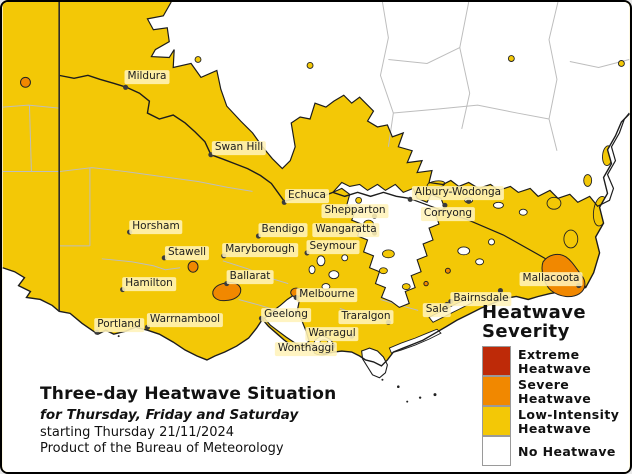 Image resolution: width=632 pixels, height=474 pixels. What do you see at coordinates (346, 230) in the screenshot?
I see `city-label-wangaratta: Wangaratta` at bounding box center [346, 230].